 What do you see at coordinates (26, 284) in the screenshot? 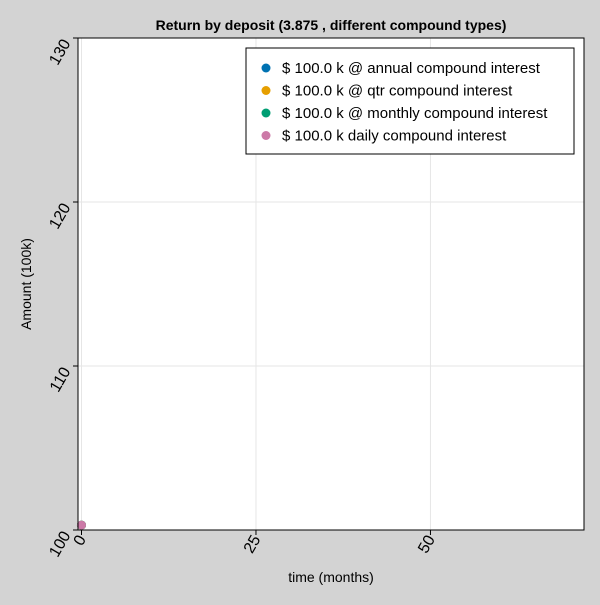
I see `y-axis-label: Amount (100k)` at bounding box center [26, 284].